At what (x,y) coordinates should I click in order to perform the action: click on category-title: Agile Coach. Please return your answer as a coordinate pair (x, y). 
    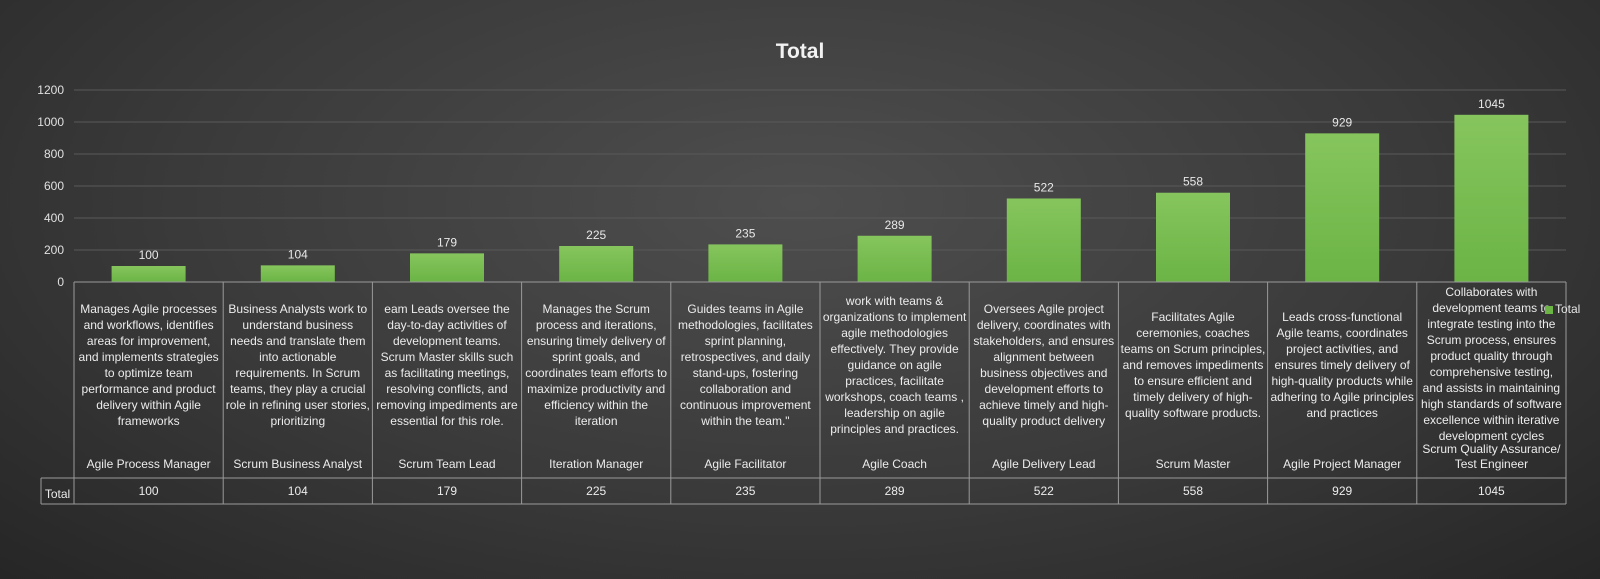
    Looking at the image, I should click on (894, 464).